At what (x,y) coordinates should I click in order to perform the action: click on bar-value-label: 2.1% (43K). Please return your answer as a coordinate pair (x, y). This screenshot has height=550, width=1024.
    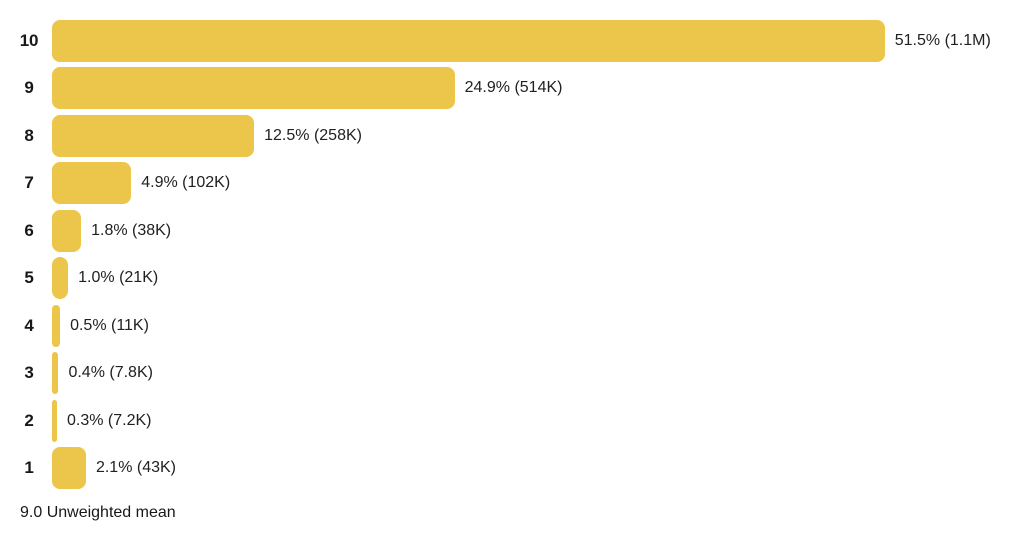
    Looking at the image, I should click on (135, 468).